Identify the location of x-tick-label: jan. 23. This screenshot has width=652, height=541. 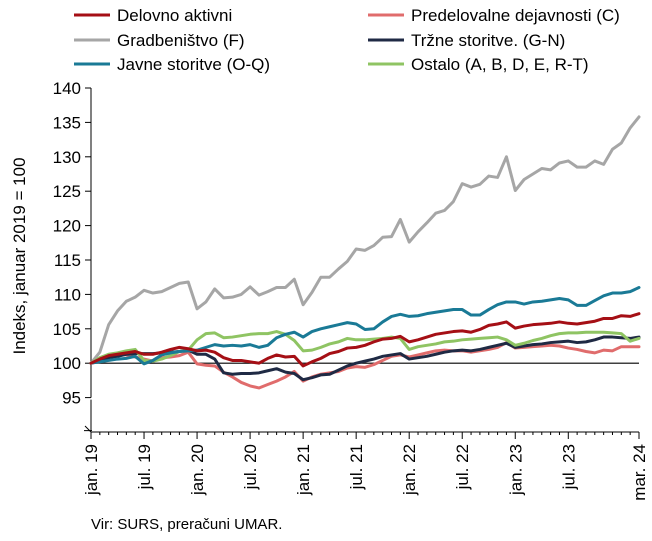
(515, 470).